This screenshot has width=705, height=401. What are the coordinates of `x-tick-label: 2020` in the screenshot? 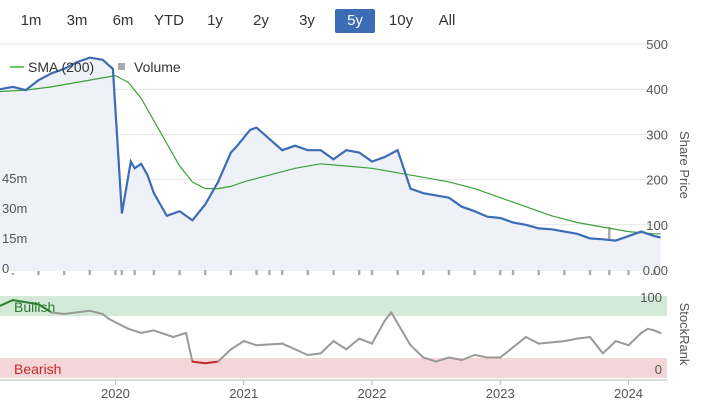 It's located at (115, 393).